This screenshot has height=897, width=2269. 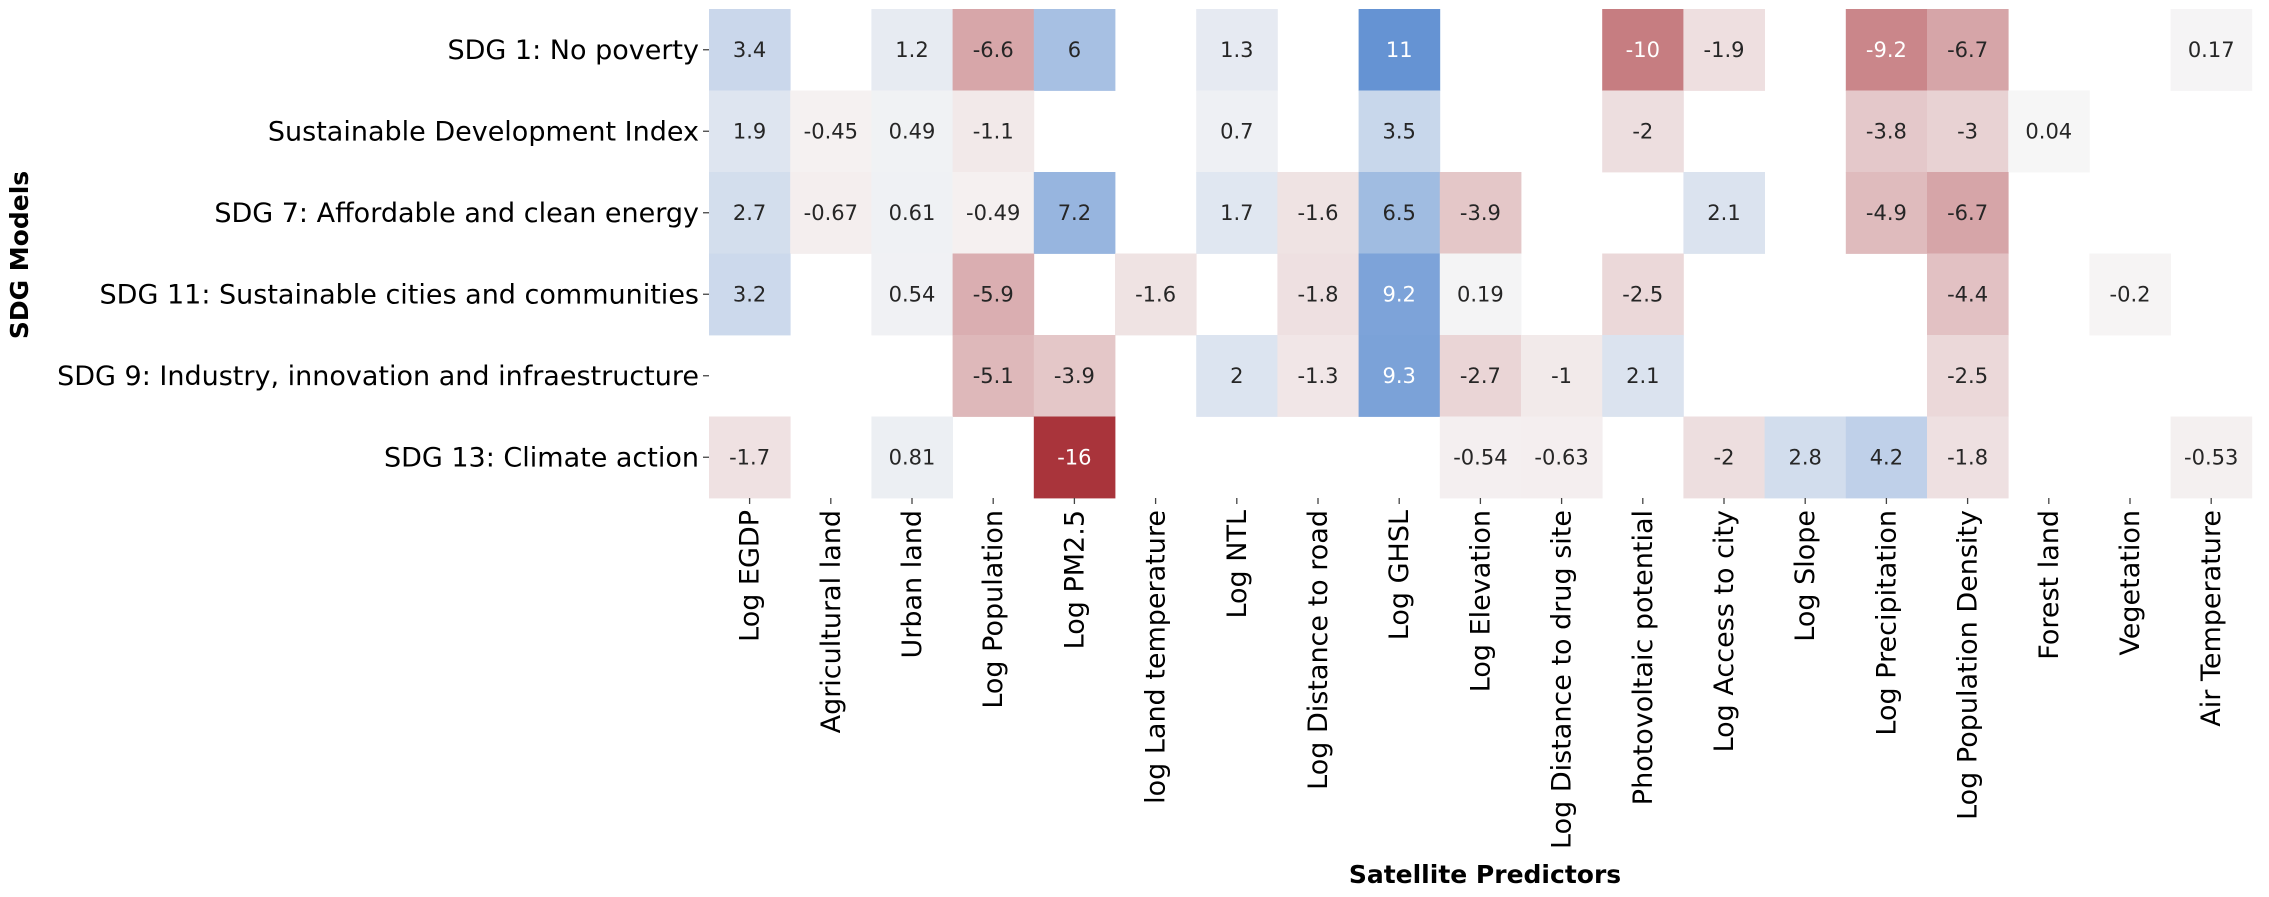 What do you see at coordinates (456, 213) in the screenshot?
I see `row-label-sdg-7-affordable-and-clean-energy: SDG 7: Affordable and clean energy` at bounding box center [456, 213].